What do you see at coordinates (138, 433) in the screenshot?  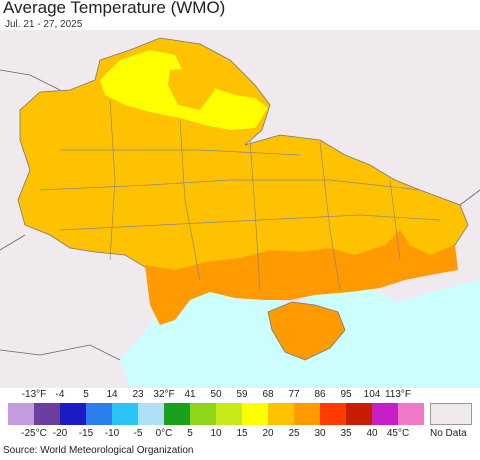 I see `legend-c-tick: -5` at bounding box center [138, 433].